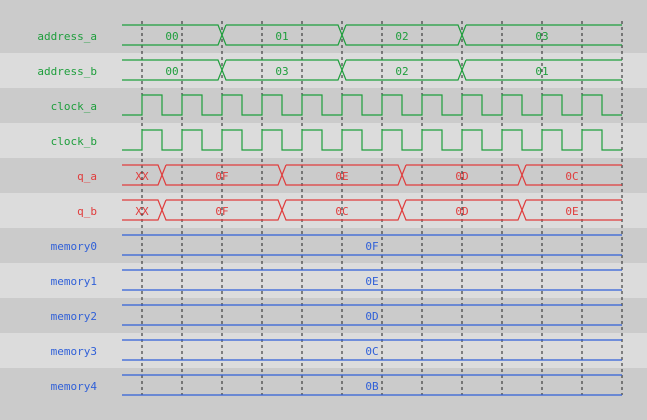 This screenshot has height=420, width=647. I want to click on signal-label: address_a, so click(67, 36).